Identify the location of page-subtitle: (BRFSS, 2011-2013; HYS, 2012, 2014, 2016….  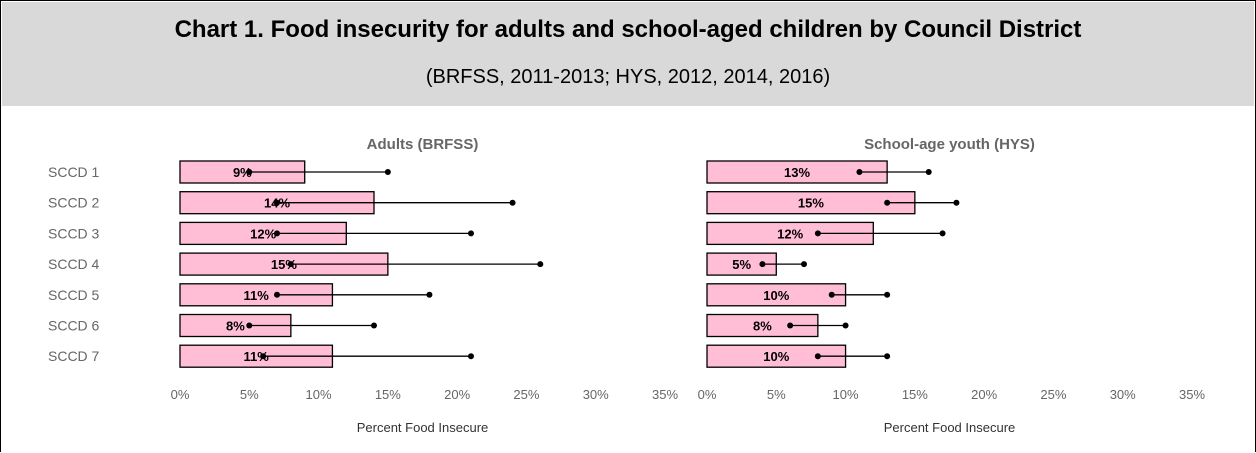
(628, 77).